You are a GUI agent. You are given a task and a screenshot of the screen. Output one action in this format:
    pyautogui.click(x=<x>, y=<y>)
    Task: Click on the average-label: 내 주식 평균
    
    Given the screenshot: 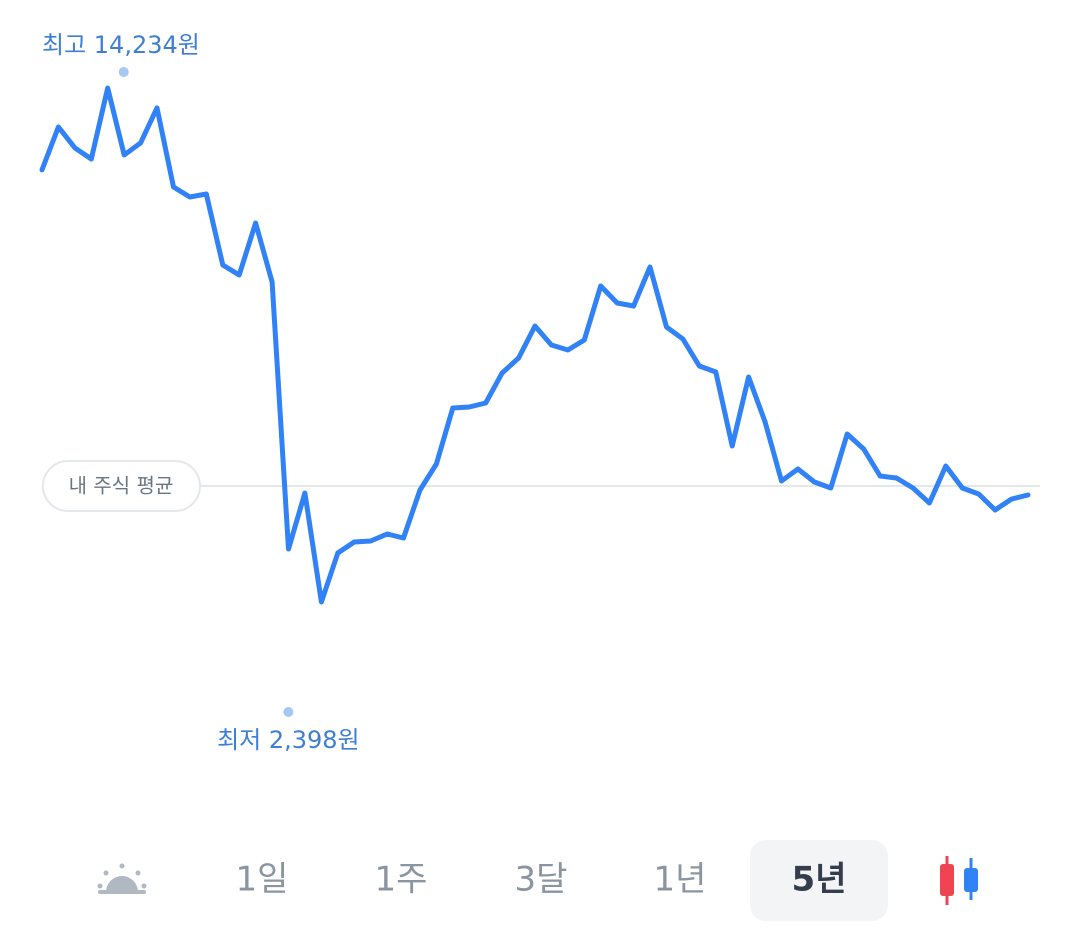 What is the action you would take?
    pyautogui.click(x=121, y=486)
    